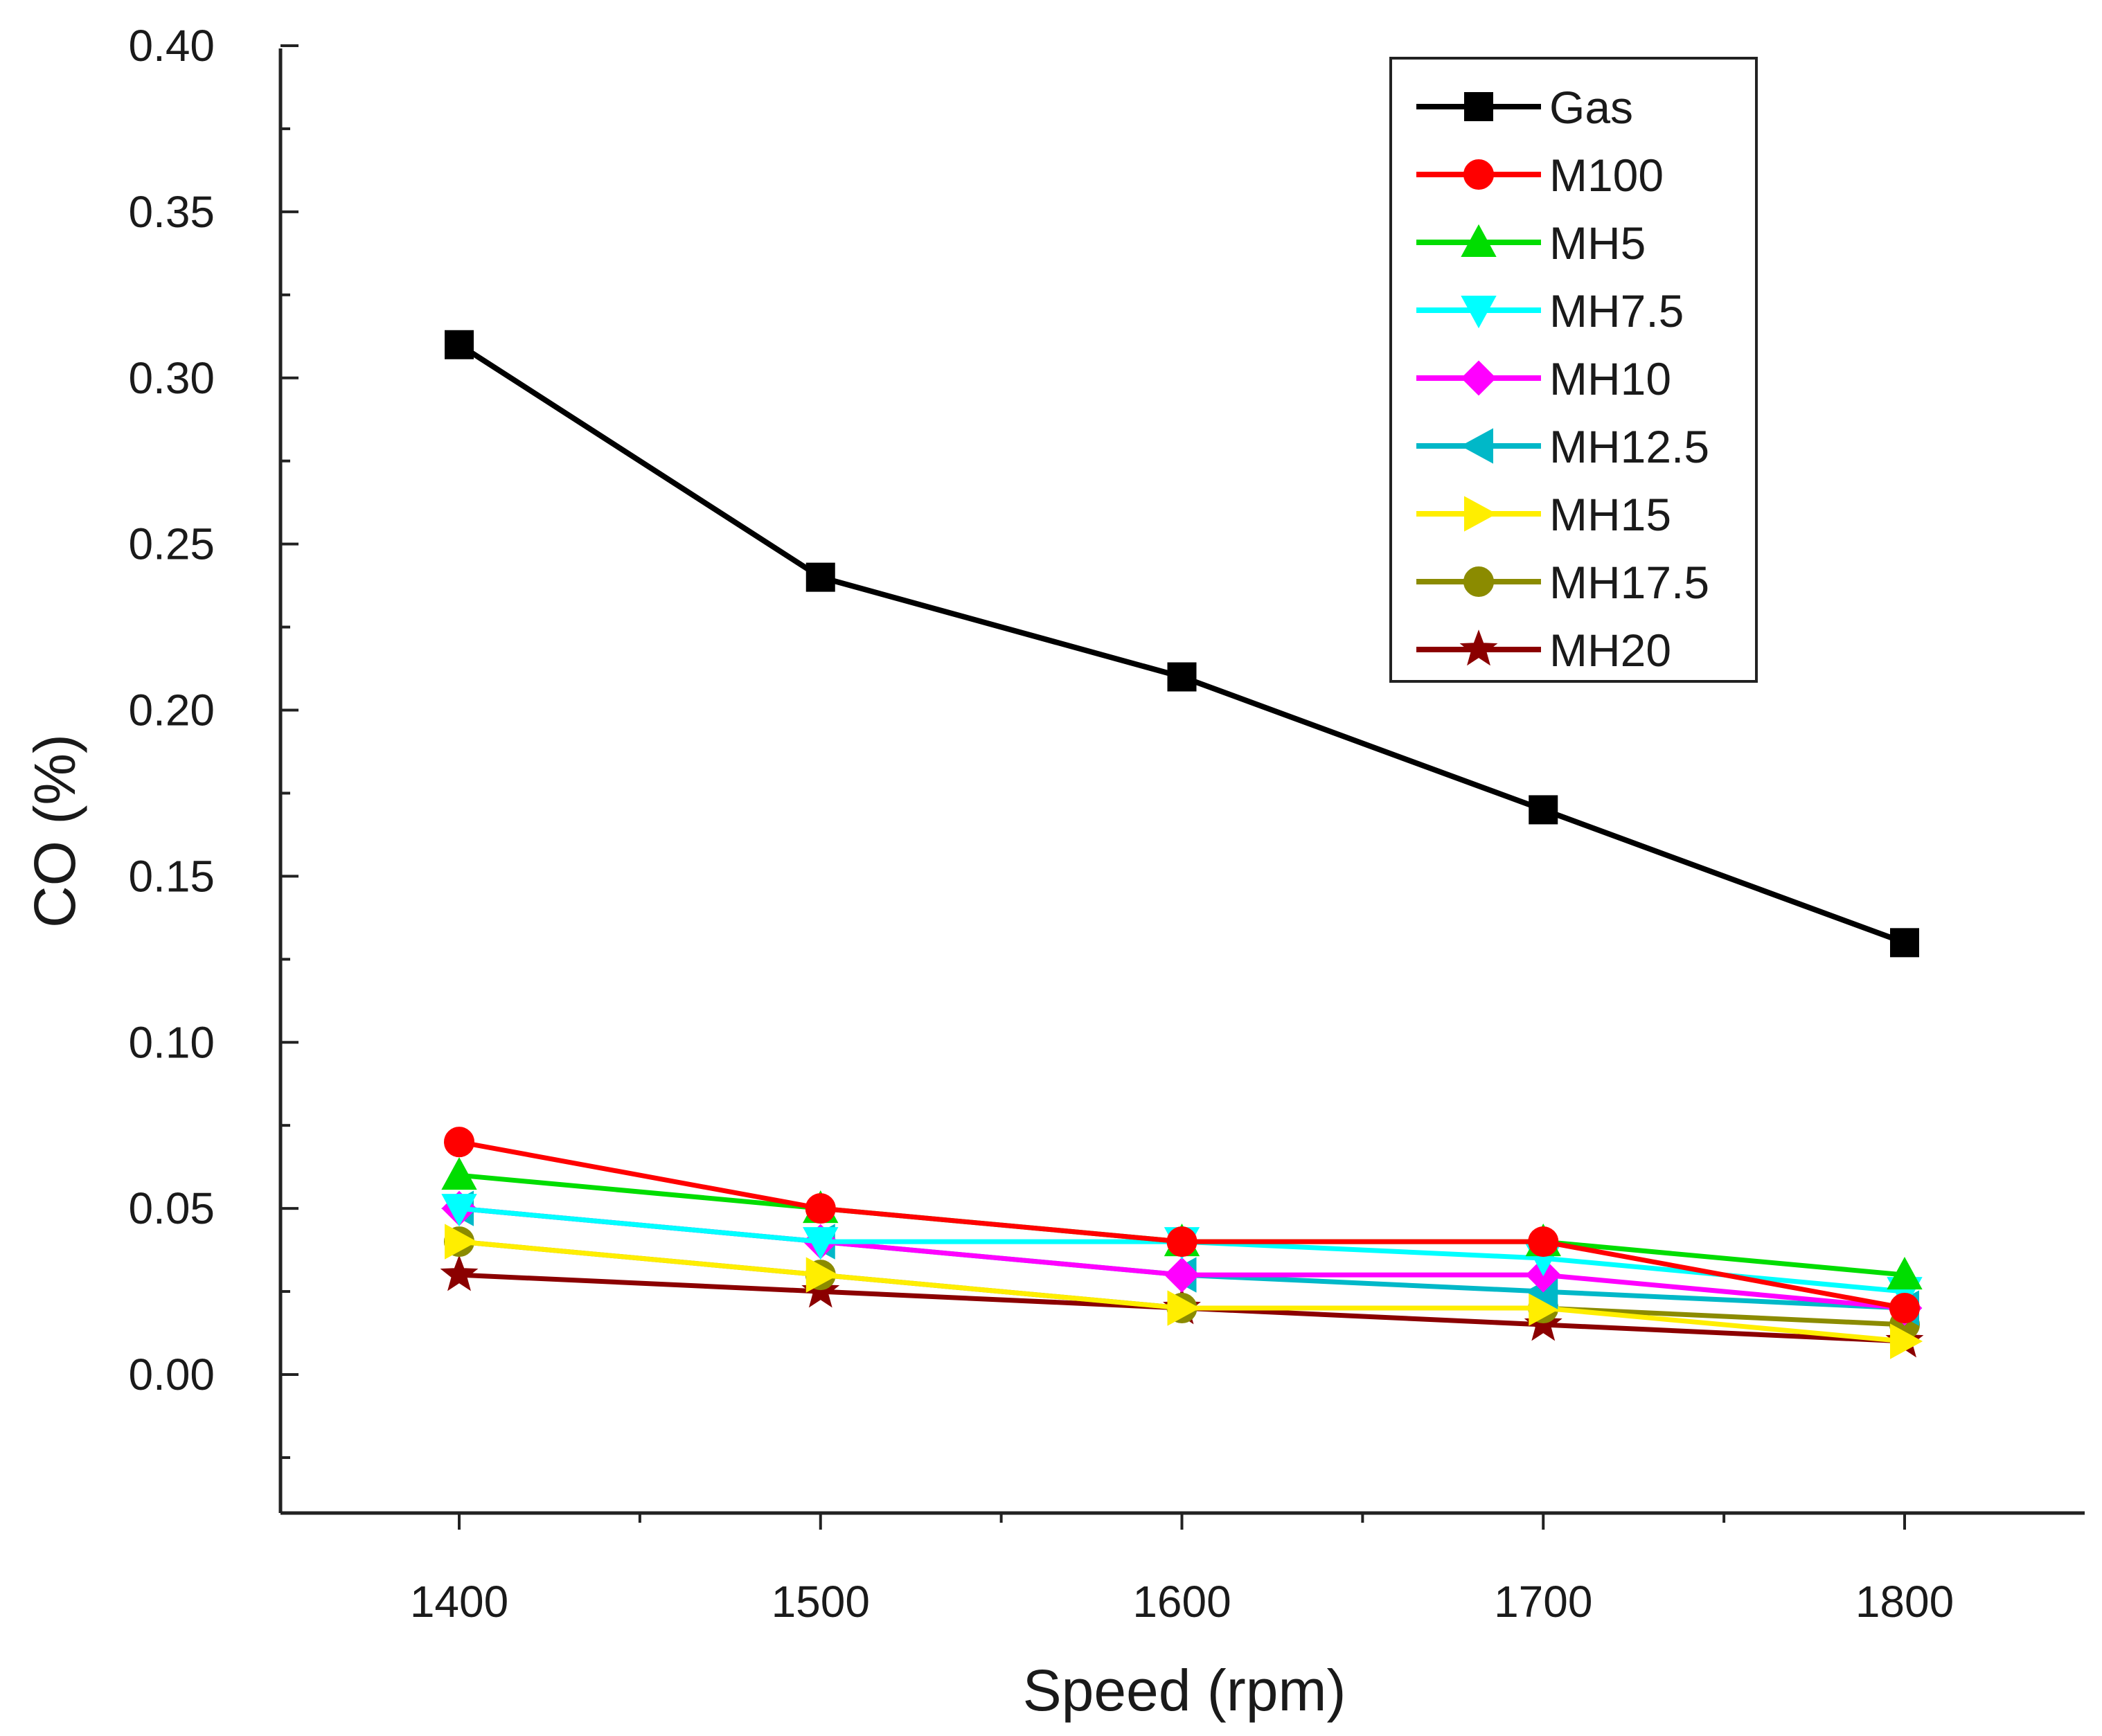 The image size is (2102, 1736). What do you see at coordinates (1591, 107) in the screenshot?
I see `legend-label: Gas` at bounding box center [1591, 107].